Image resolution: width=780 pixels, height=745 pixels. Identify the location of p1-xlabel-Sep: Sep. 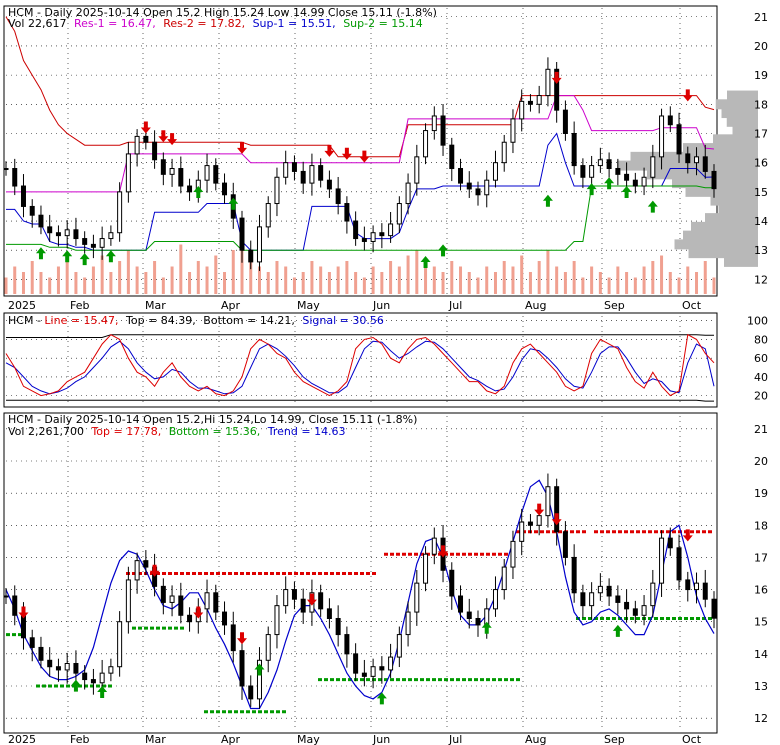
(614, 305).